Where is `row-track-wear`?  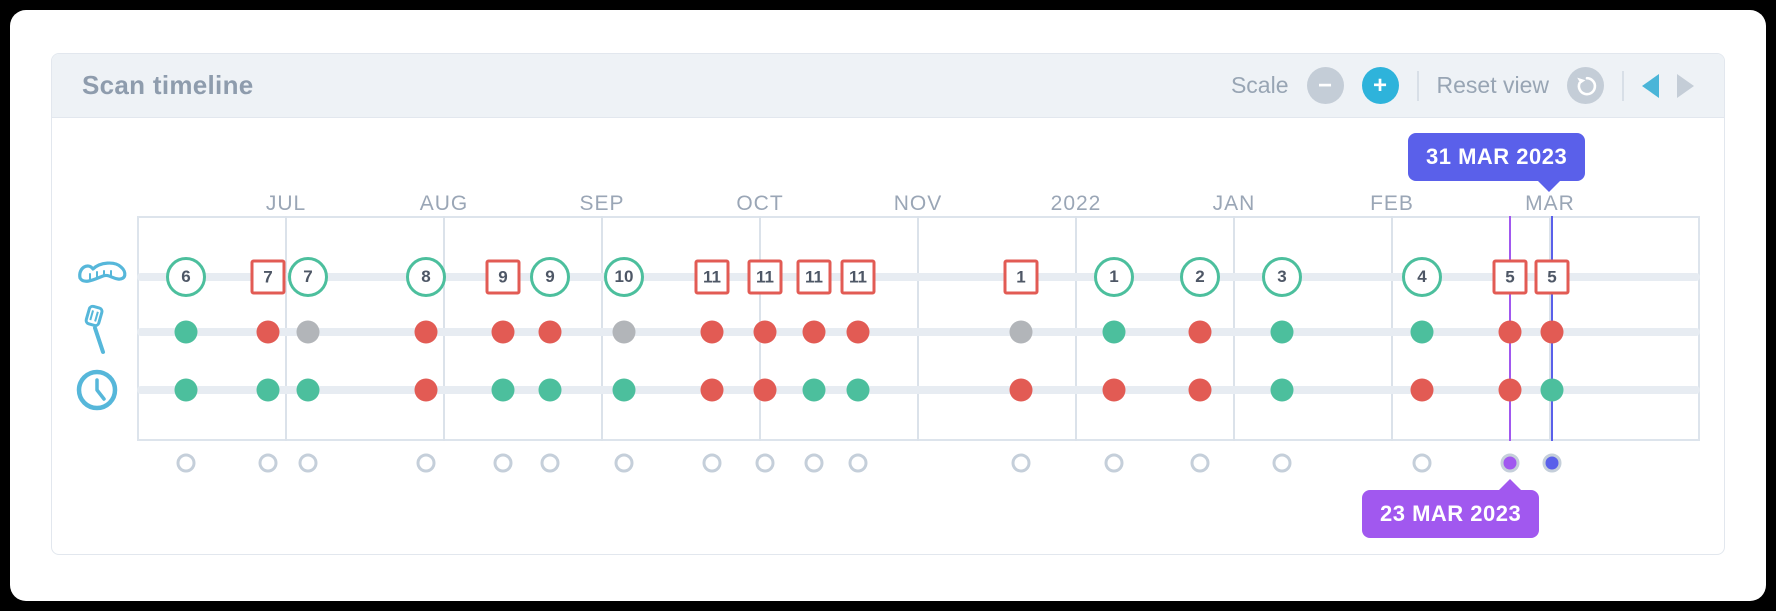 row-track-wear is located at coordinates (918, 390).